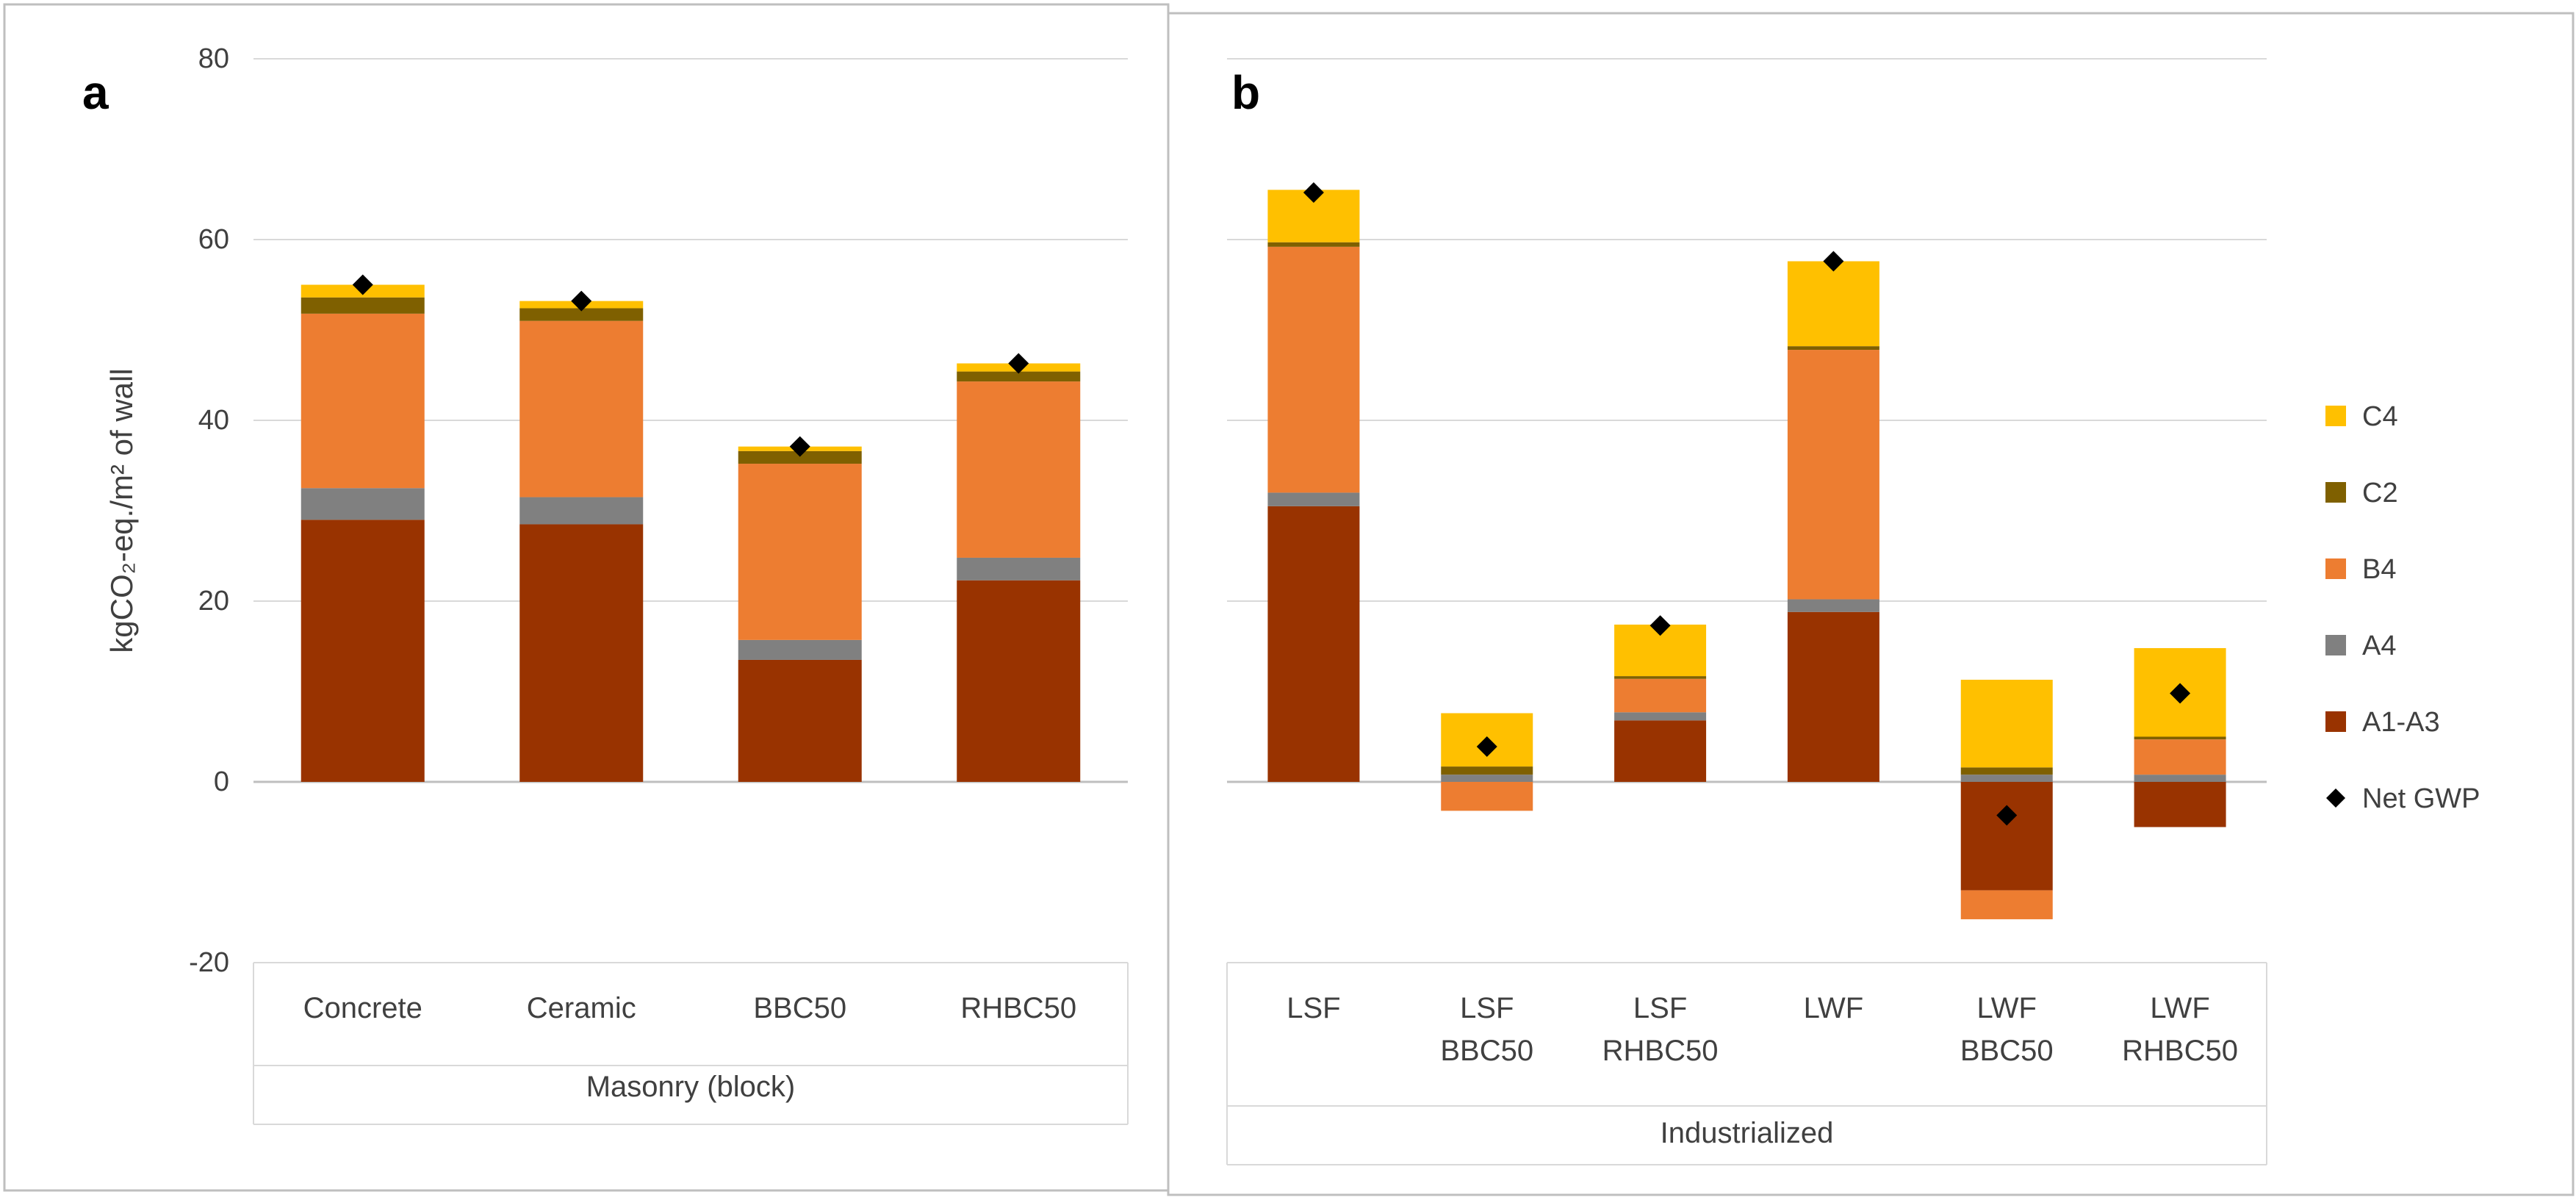  Describe the element at coordinates (221, 781) in the screenshot. I see `y-tick-label: 0` at that location.